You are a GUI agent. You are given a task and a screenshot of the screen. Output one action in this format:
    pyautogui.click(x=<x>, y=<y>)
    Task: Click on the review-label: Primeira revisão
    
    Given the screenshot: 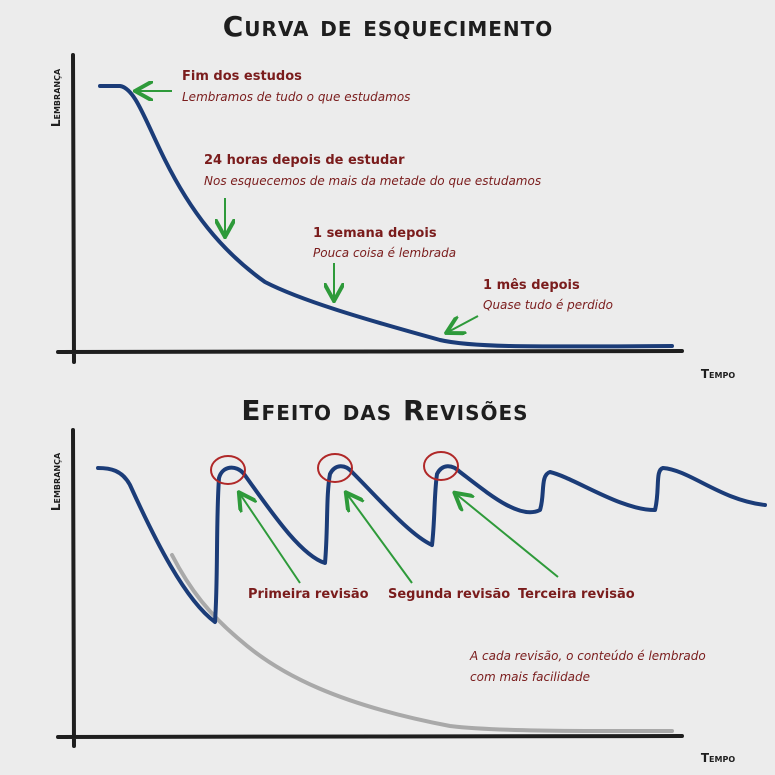 What is the action you would take?
    pyautogui.click(x=308, y=594)
    